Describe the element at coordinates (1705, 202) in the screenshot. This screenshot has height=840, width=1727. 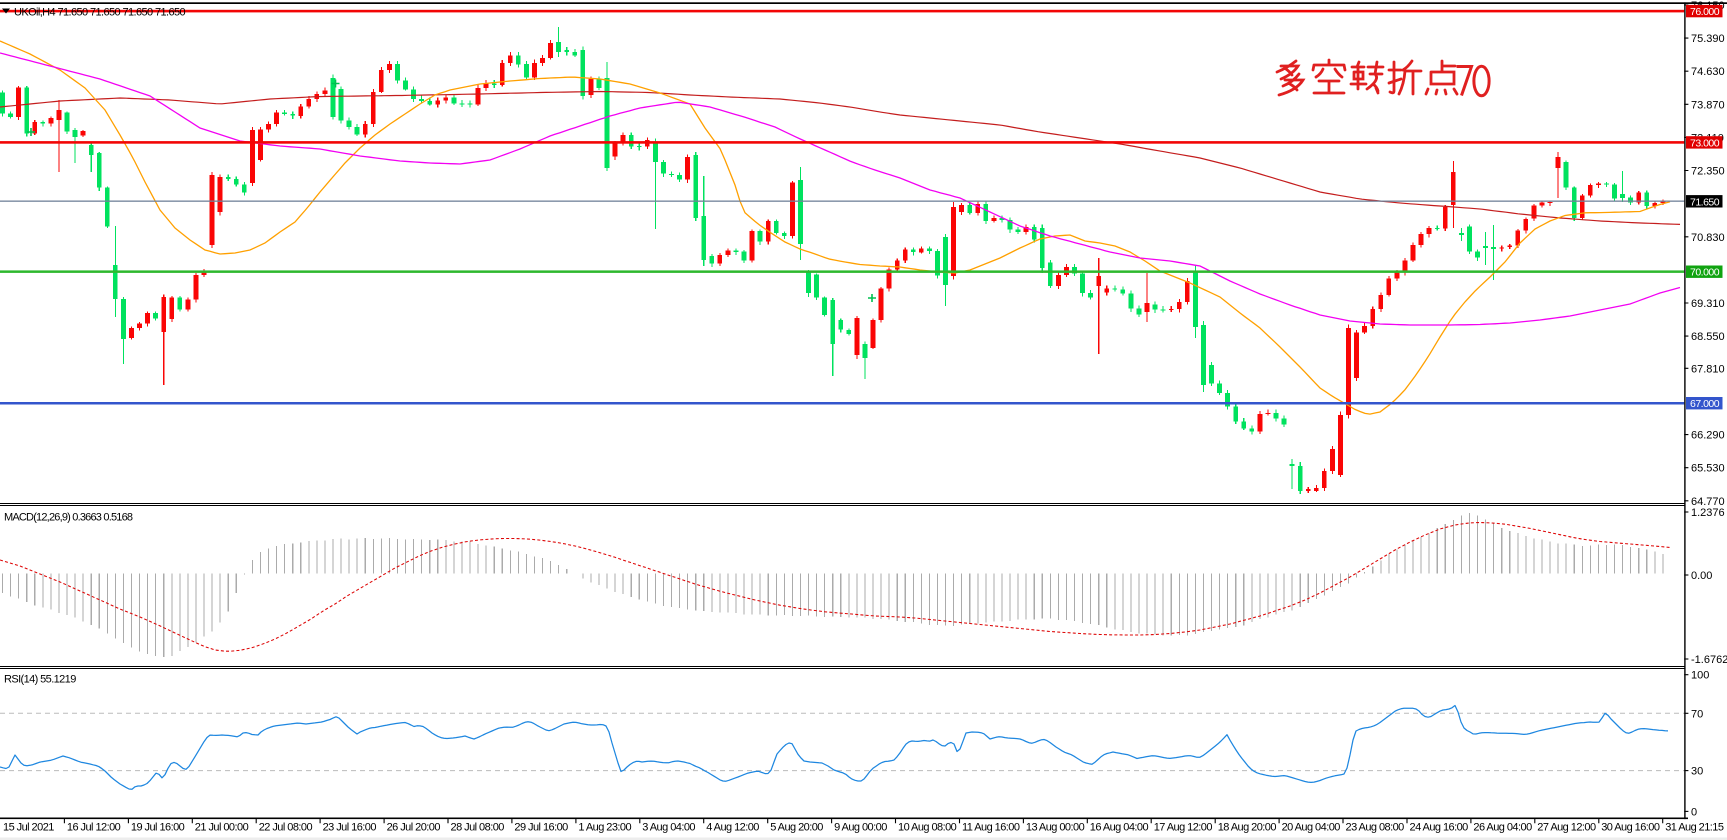
I see `svg-text: 71.650` at that location.